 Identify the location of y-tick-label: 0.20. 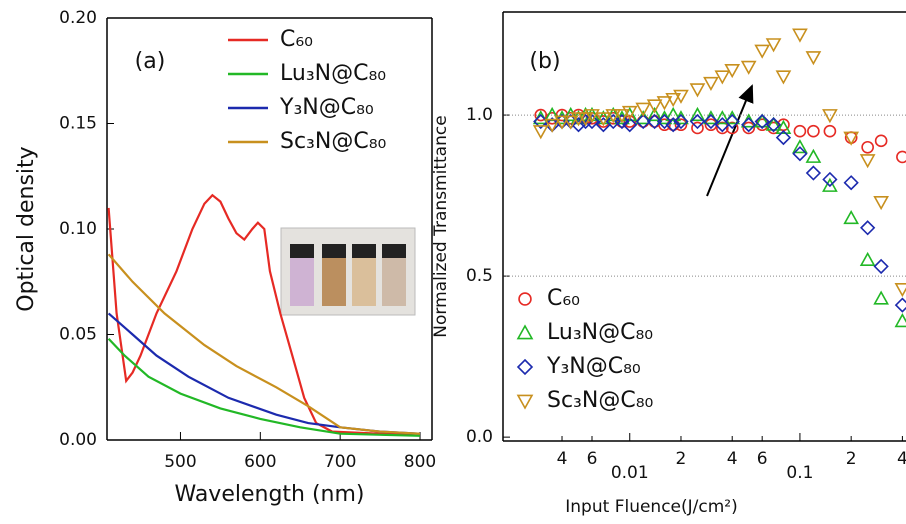
(78, 18).